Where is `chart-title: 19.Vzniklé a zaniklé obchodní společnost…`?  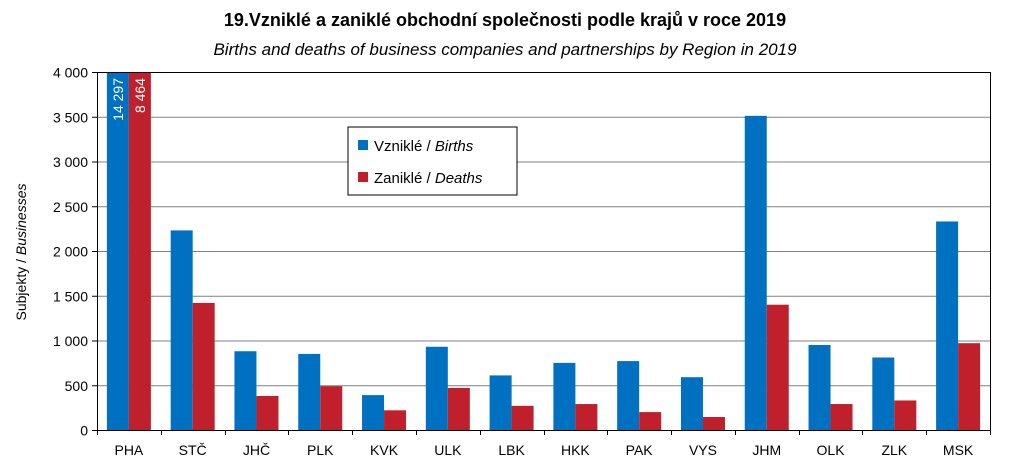
chart-title: 19.Vzniklé a zaniklé obchodní společnost… is located at coordinates (505, 20).